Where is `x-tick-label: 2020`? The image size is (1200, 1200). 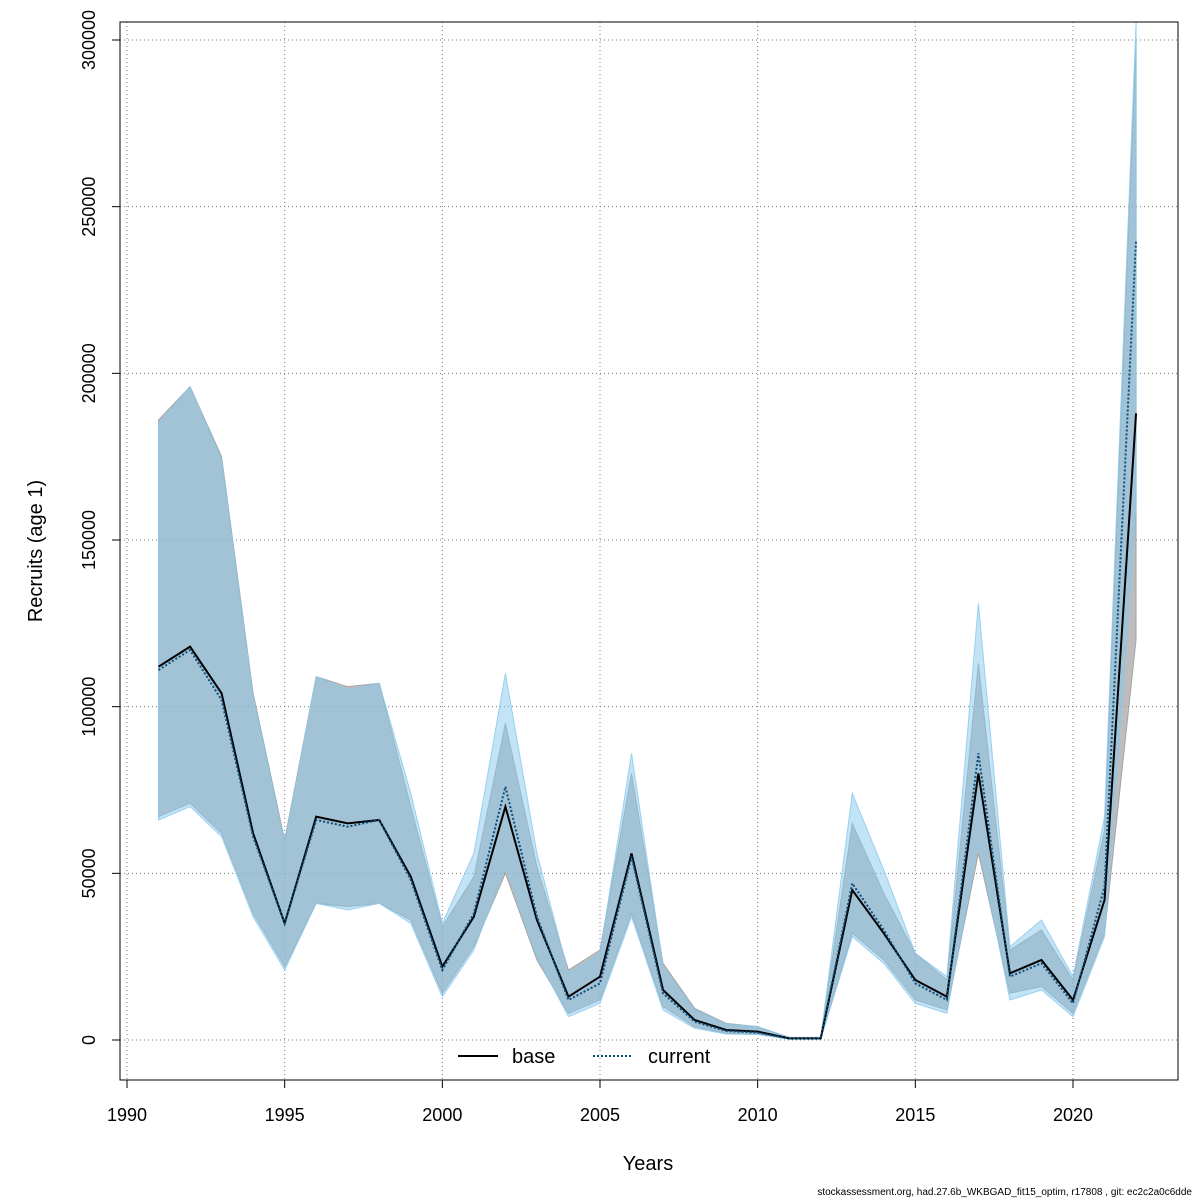 x-tick-label: 2020 is located at coordinates (1073, 1115).